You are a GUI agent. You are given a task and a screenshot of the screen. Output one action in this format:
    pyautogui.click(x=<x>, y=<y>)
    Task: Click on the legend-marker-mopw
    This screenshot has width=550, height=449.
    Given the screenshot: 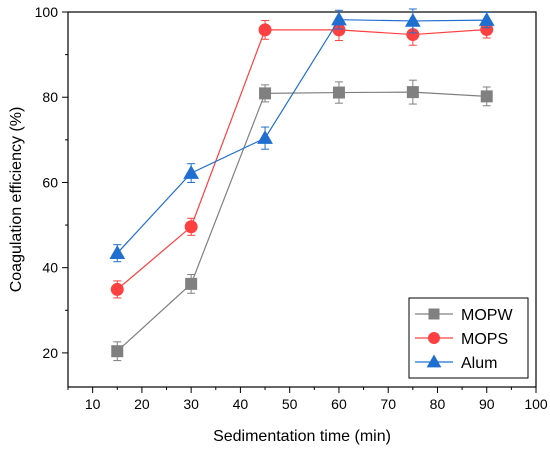 What is the action you would take?
    pyautogui.click(x=434, y=314)
    